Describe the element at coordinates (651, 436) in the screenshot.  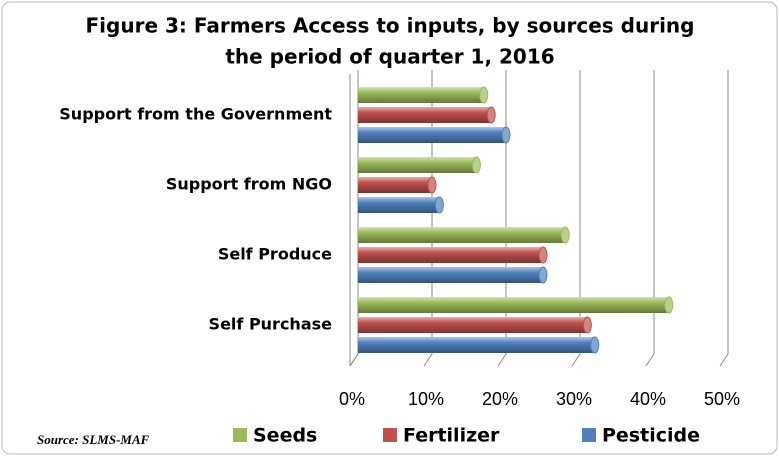
I see `legend-label: Pesticide` at that location.